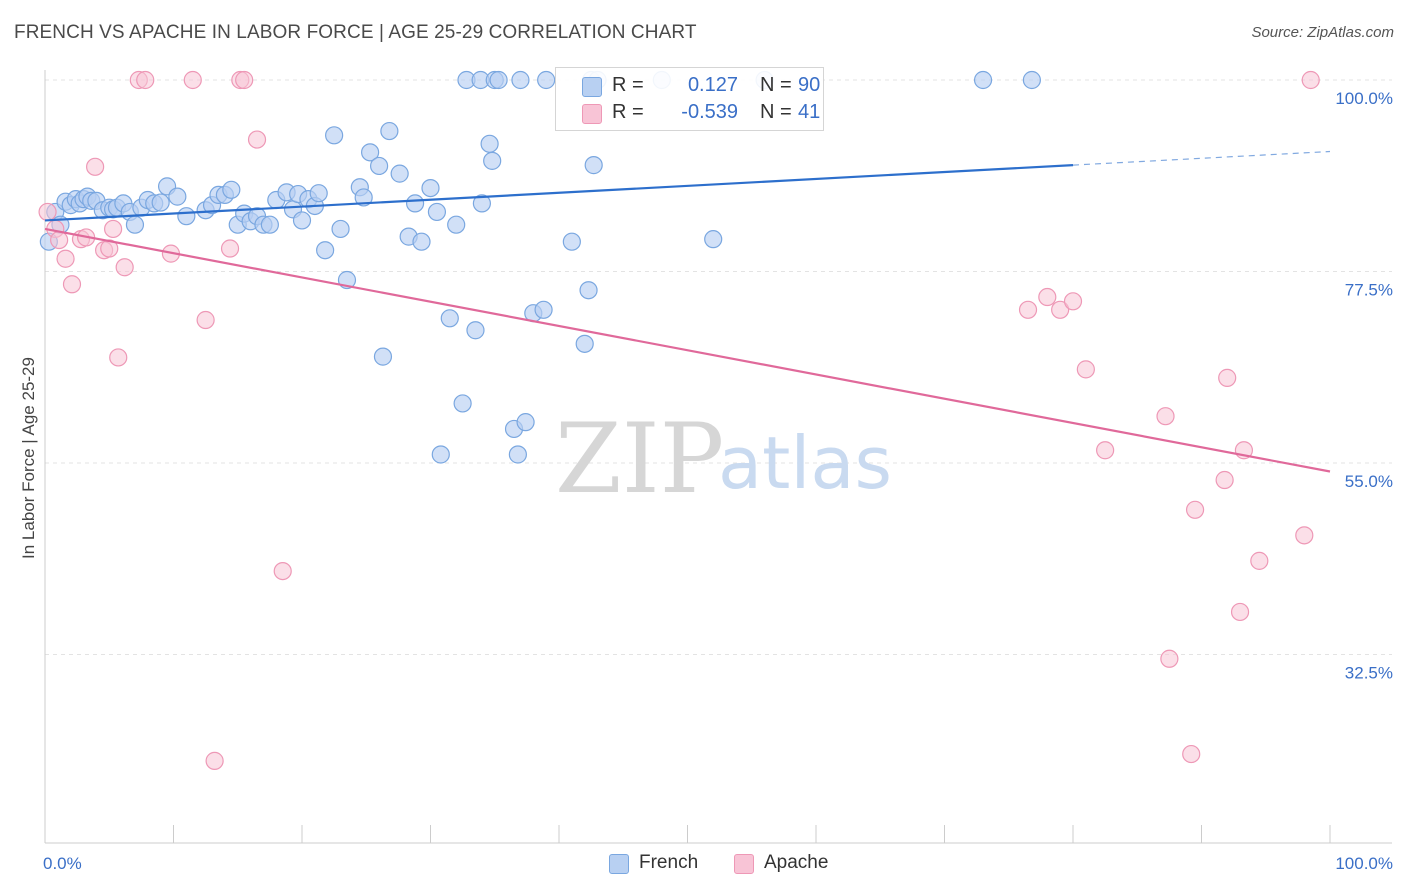 The width and height of the screenshot is (1406, 892). Describe the element at coordinates (1369, 481) in the screenshot. I see `y-tick-label: 55.0%` at that location.